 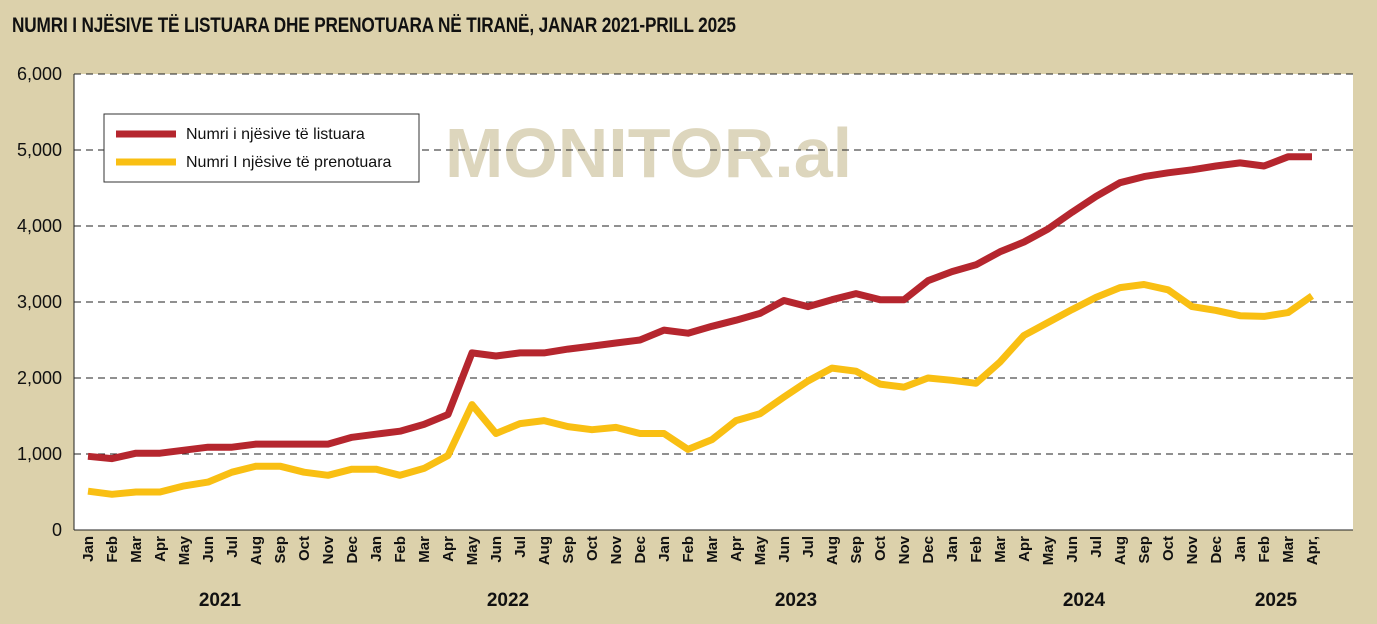 What do you see at coordinates (220, 600) in the screenshot?
I see `year-label: 2021` at bounding box center [220, 600].